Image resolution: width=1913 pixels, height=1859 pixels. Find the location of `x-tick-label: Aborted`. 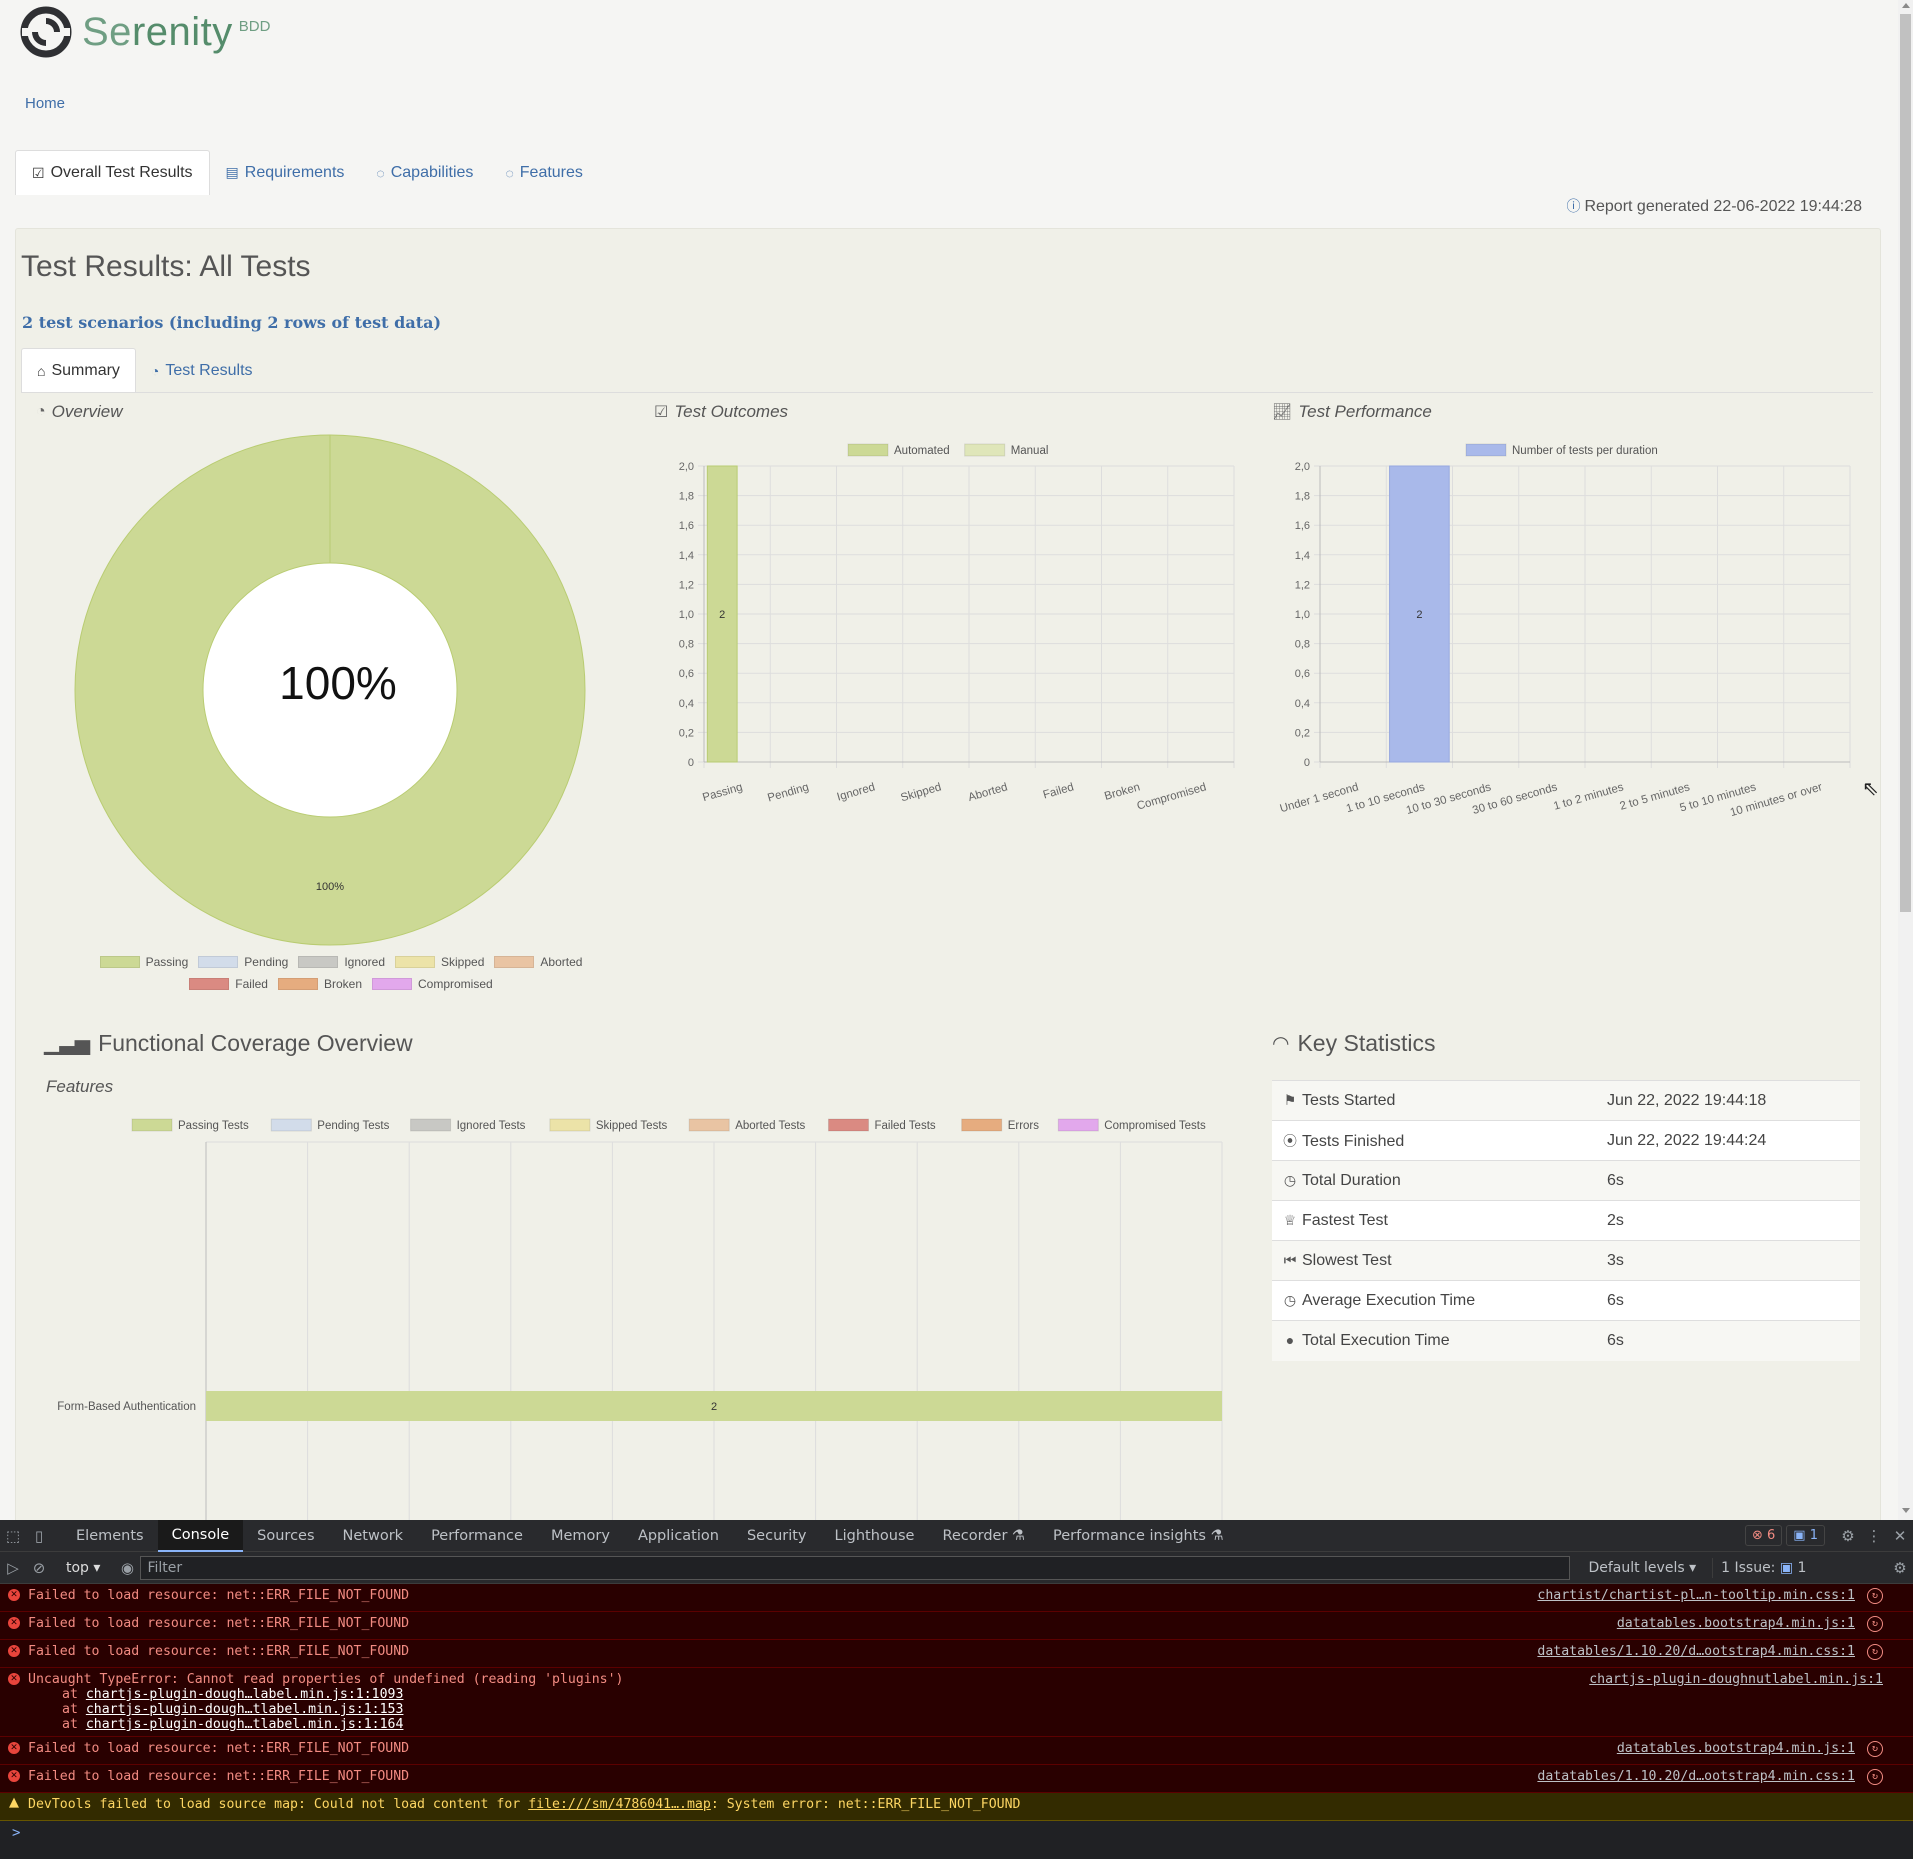

x-tick-label: Aborted is located at coordinates (988, 792).